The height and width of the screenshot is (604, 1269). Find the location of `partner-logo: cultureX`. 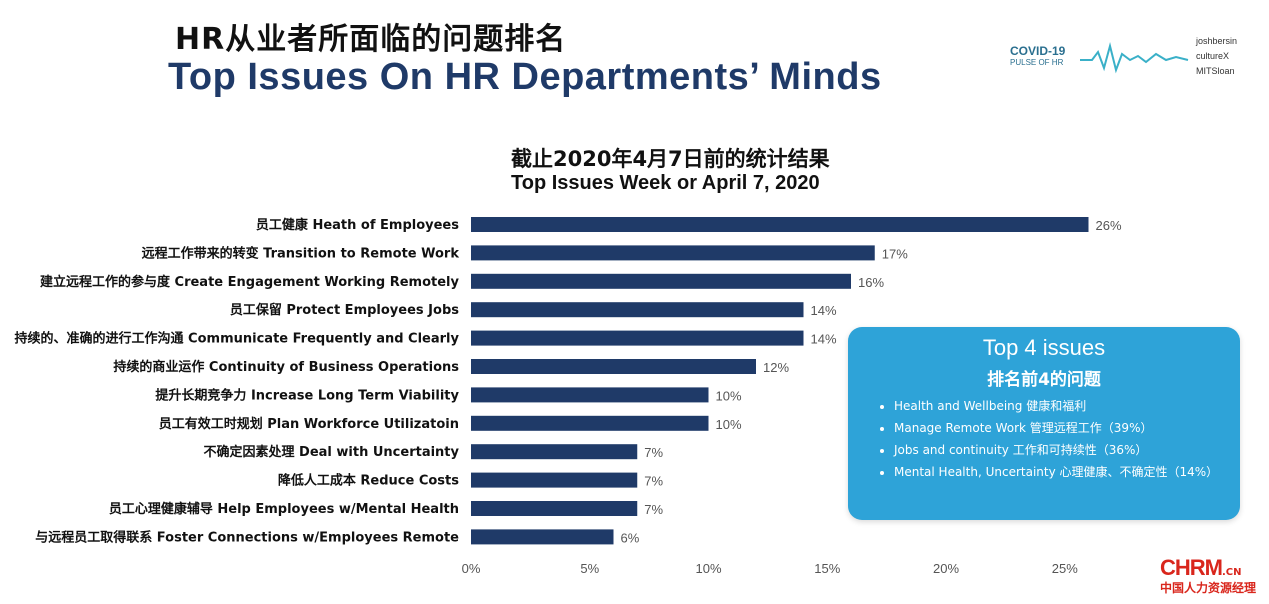

partner-logo: cultureX is located at coordinates (1213, 56).